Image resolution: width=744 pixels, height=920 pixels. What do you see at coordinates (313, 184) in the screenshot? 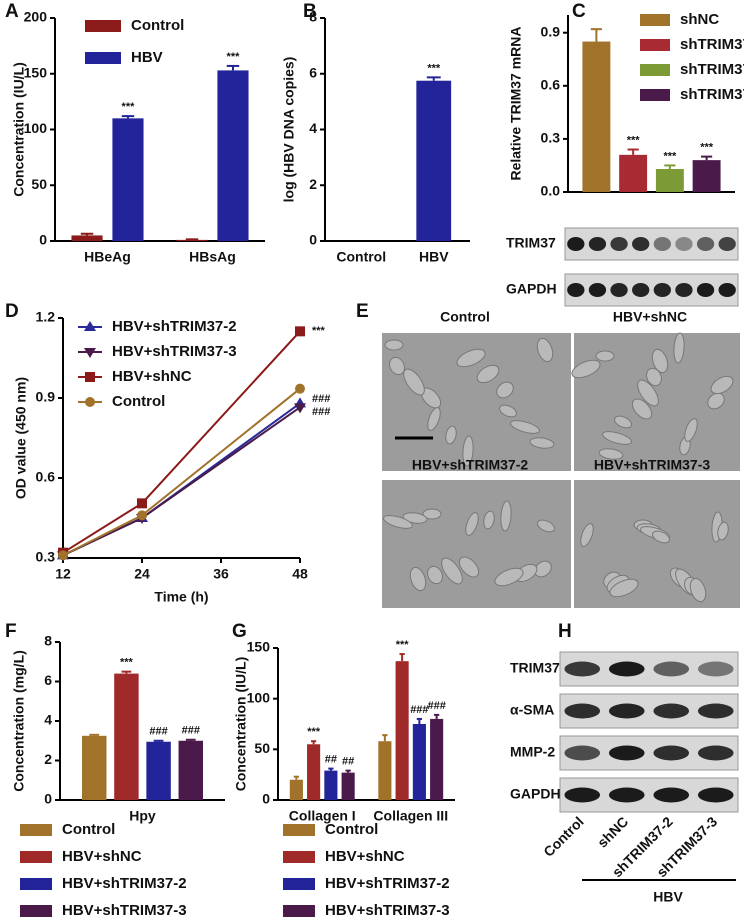
I see `y-tick-label: 2` at bounding box center [313, 184].